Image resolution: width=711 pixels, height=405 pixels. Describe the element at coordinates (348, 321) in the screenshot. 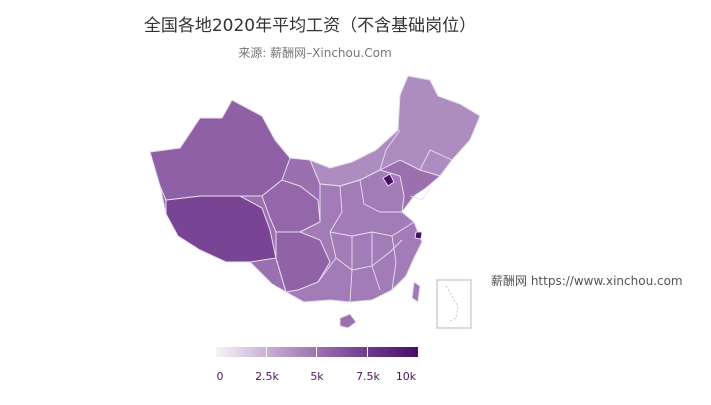

I see `region-hainan` at that location.